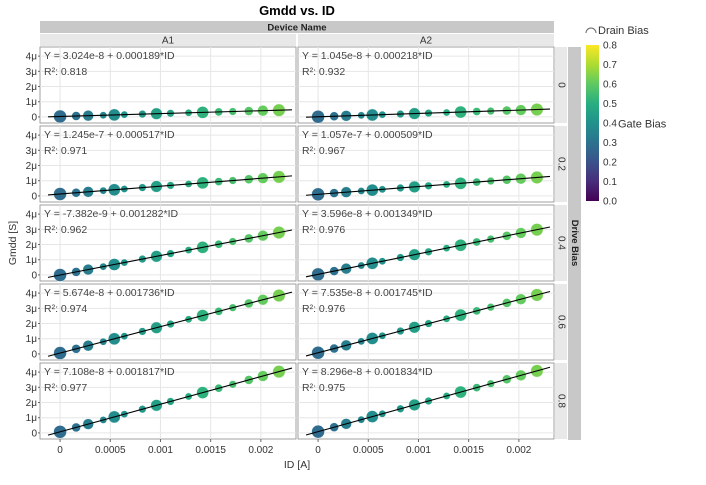  I want to click on column-header-a1-bg, so click(168, 40).